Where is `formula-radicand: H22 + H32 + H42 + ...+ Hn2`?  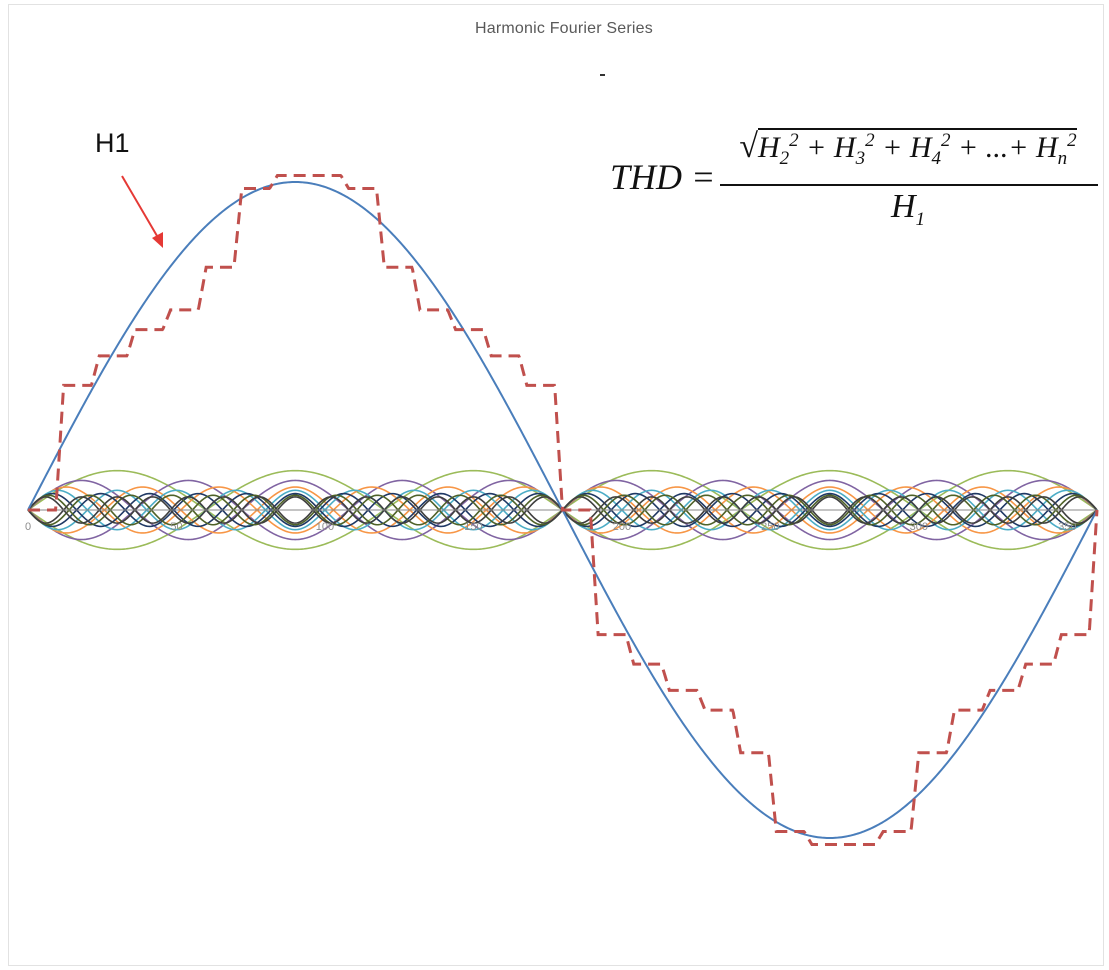
formula-radicand: H22 + H32 + H42 + ...+ Hn2 is located at coordinates (917, 148).